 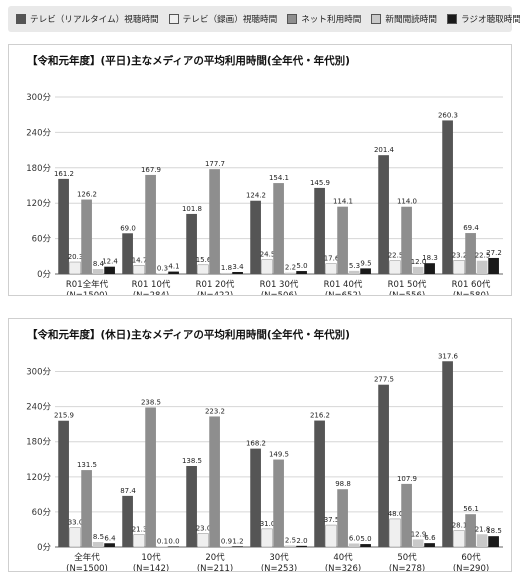 I want to click on weekday-x-tick-label: (N=580), so click(x=471, y=293).